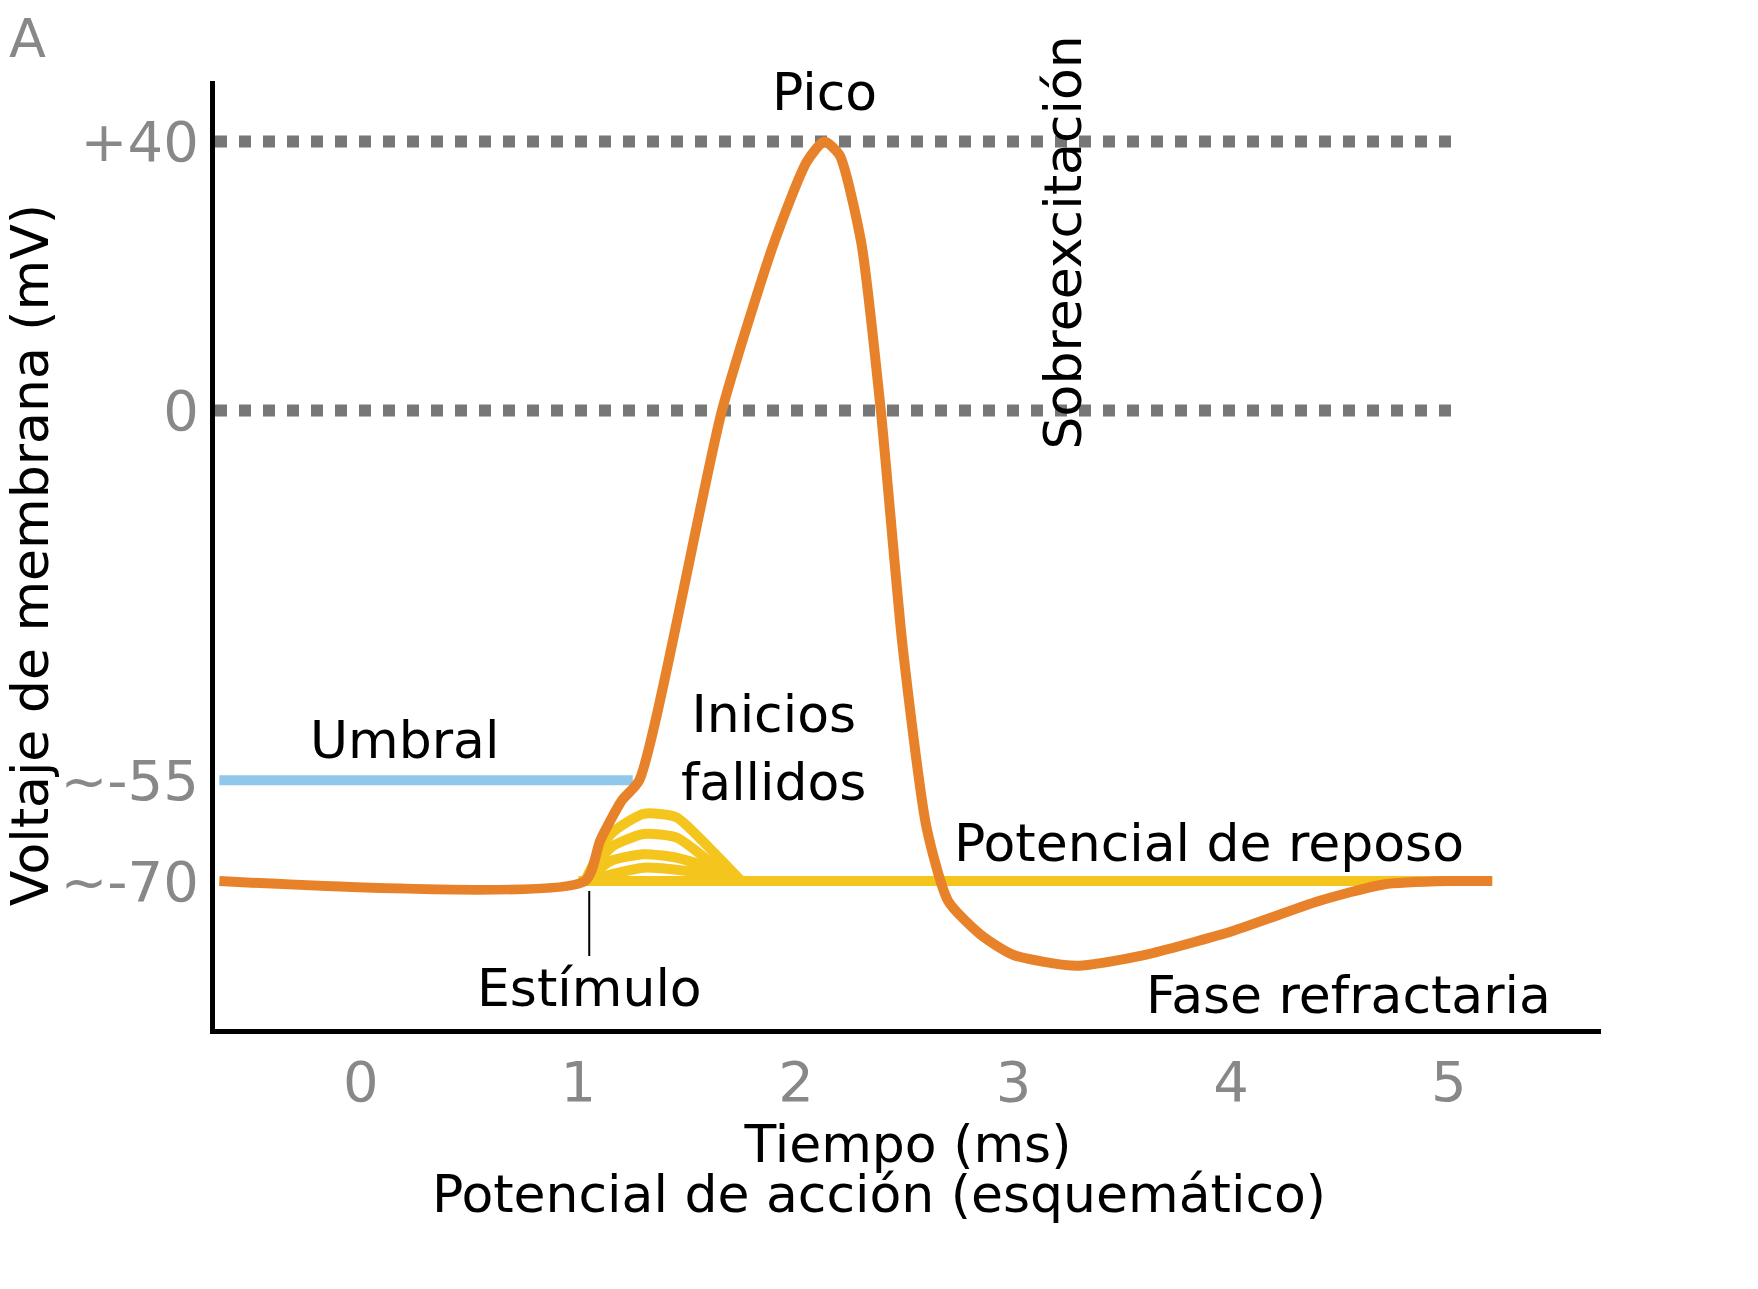 Image resolution: width=1758 pixels, height=1289 pixels. Describe the element at coordinates (27, 38) in the screenshot. I see `text: A` at that location.